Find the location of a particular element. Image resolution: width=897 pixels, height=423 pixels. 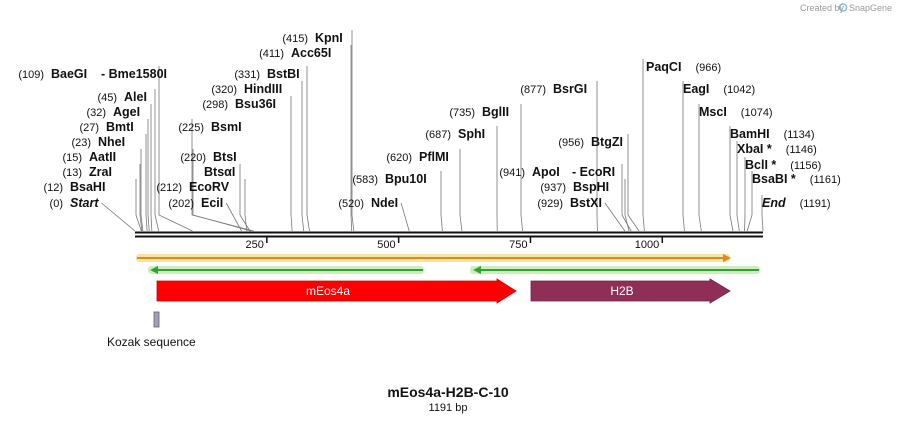

site-agei-name: AgeI is located at coordinates (126, 112).